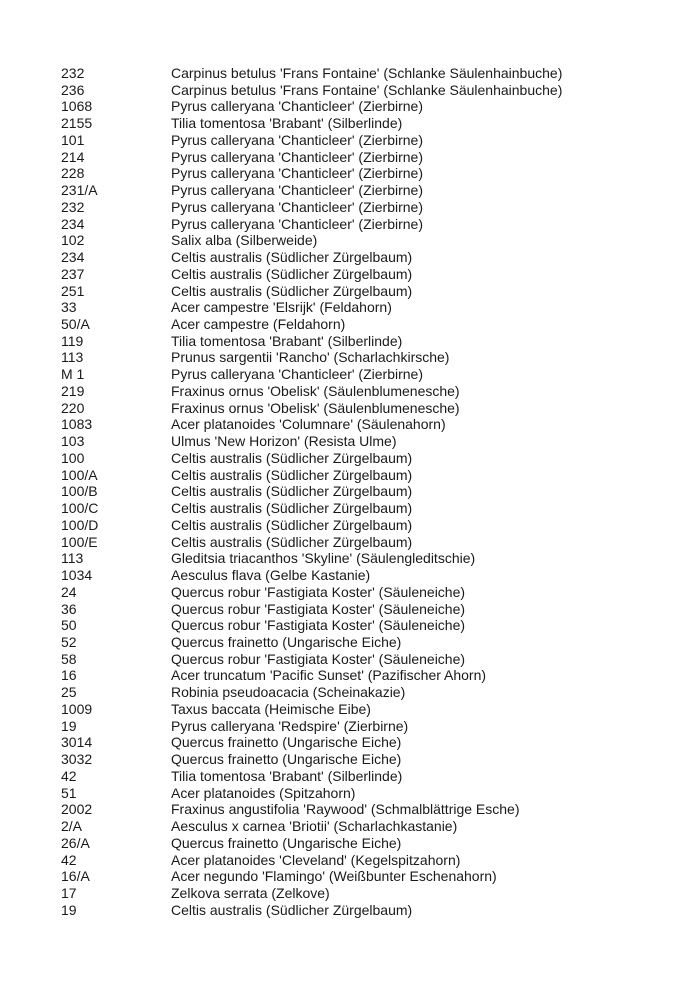 The height and width of the screenshot is (990, 700). What do you see at coordinates (75, 876) in the screenshot?
I see `tree-number: 16/A` at bounding box center [75, 876].